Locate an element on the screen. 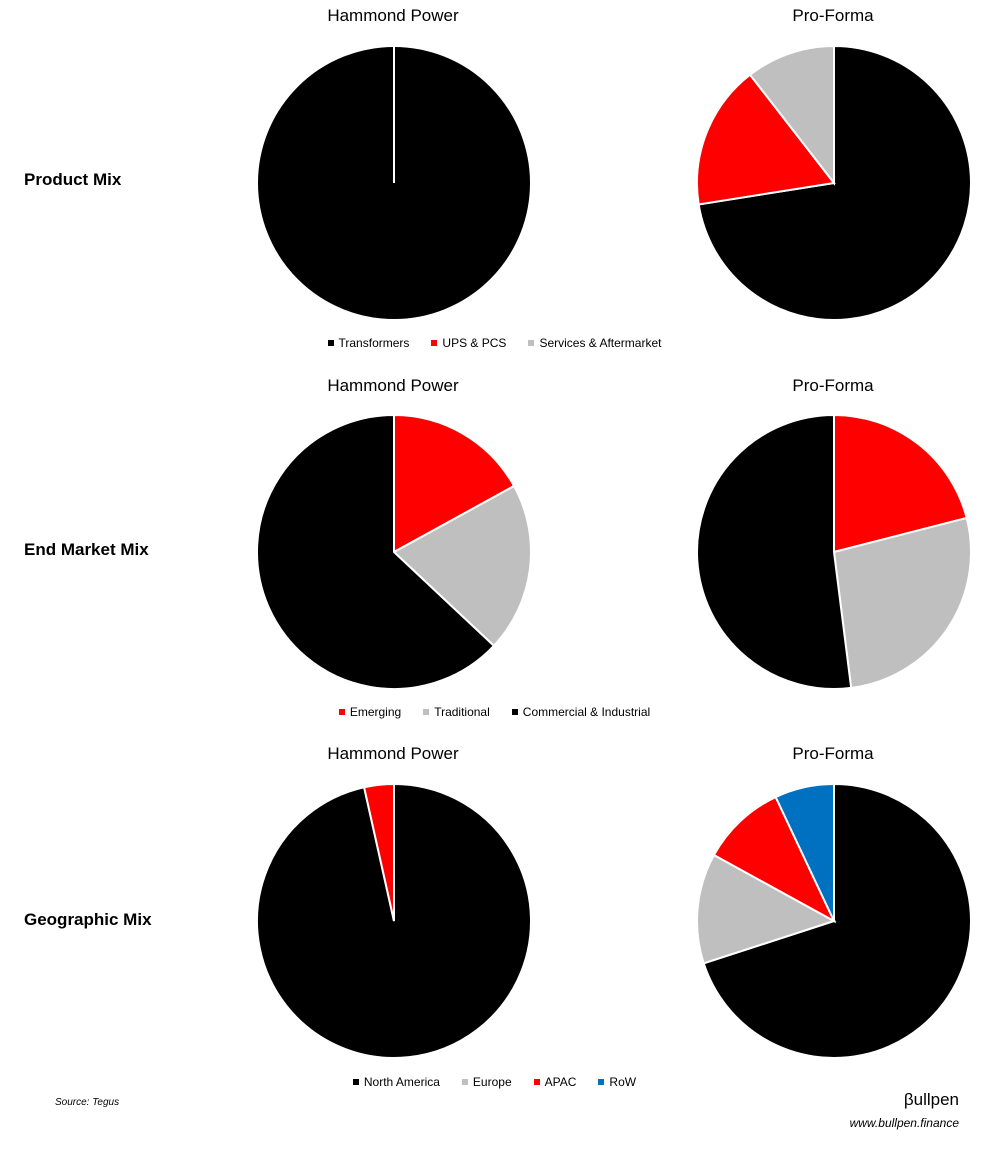 This screenshot has width=989, height=1151. legend-label: Commercial & Industrial is located at coordinates (586, 712).